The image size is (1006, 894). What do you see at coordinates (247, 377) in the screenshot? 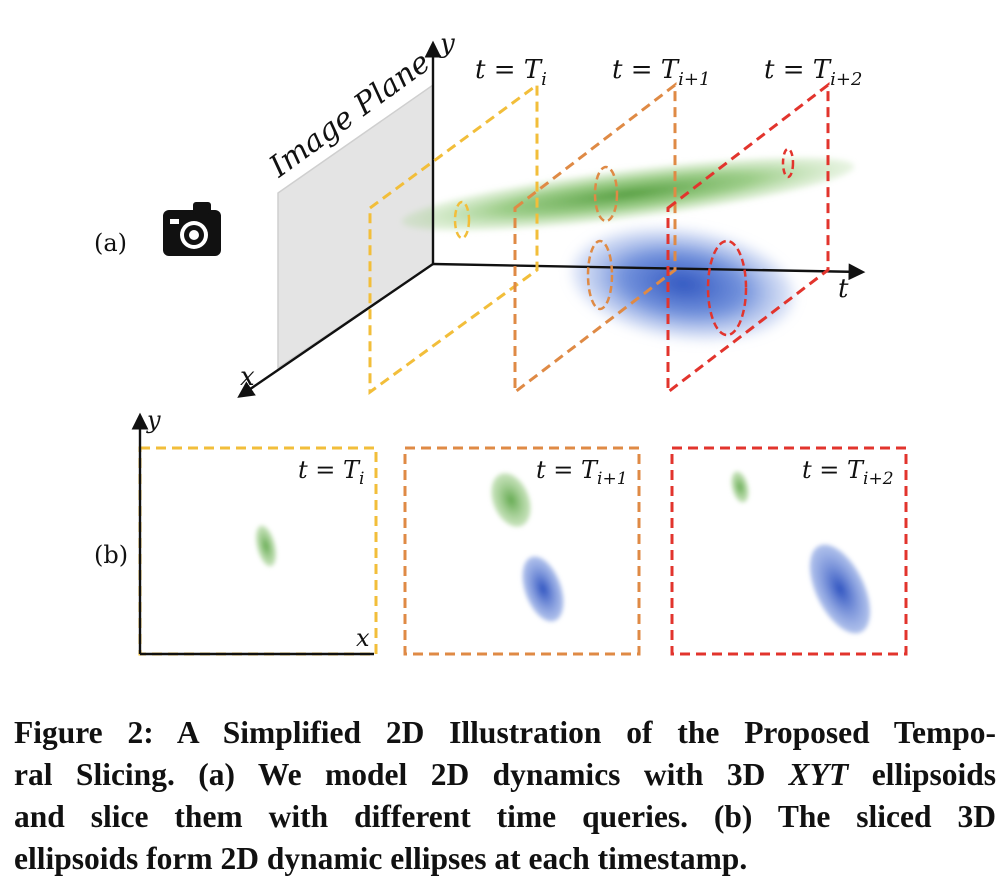
I see `axis-x-3d-label: x` at bounding box center [247, 377].